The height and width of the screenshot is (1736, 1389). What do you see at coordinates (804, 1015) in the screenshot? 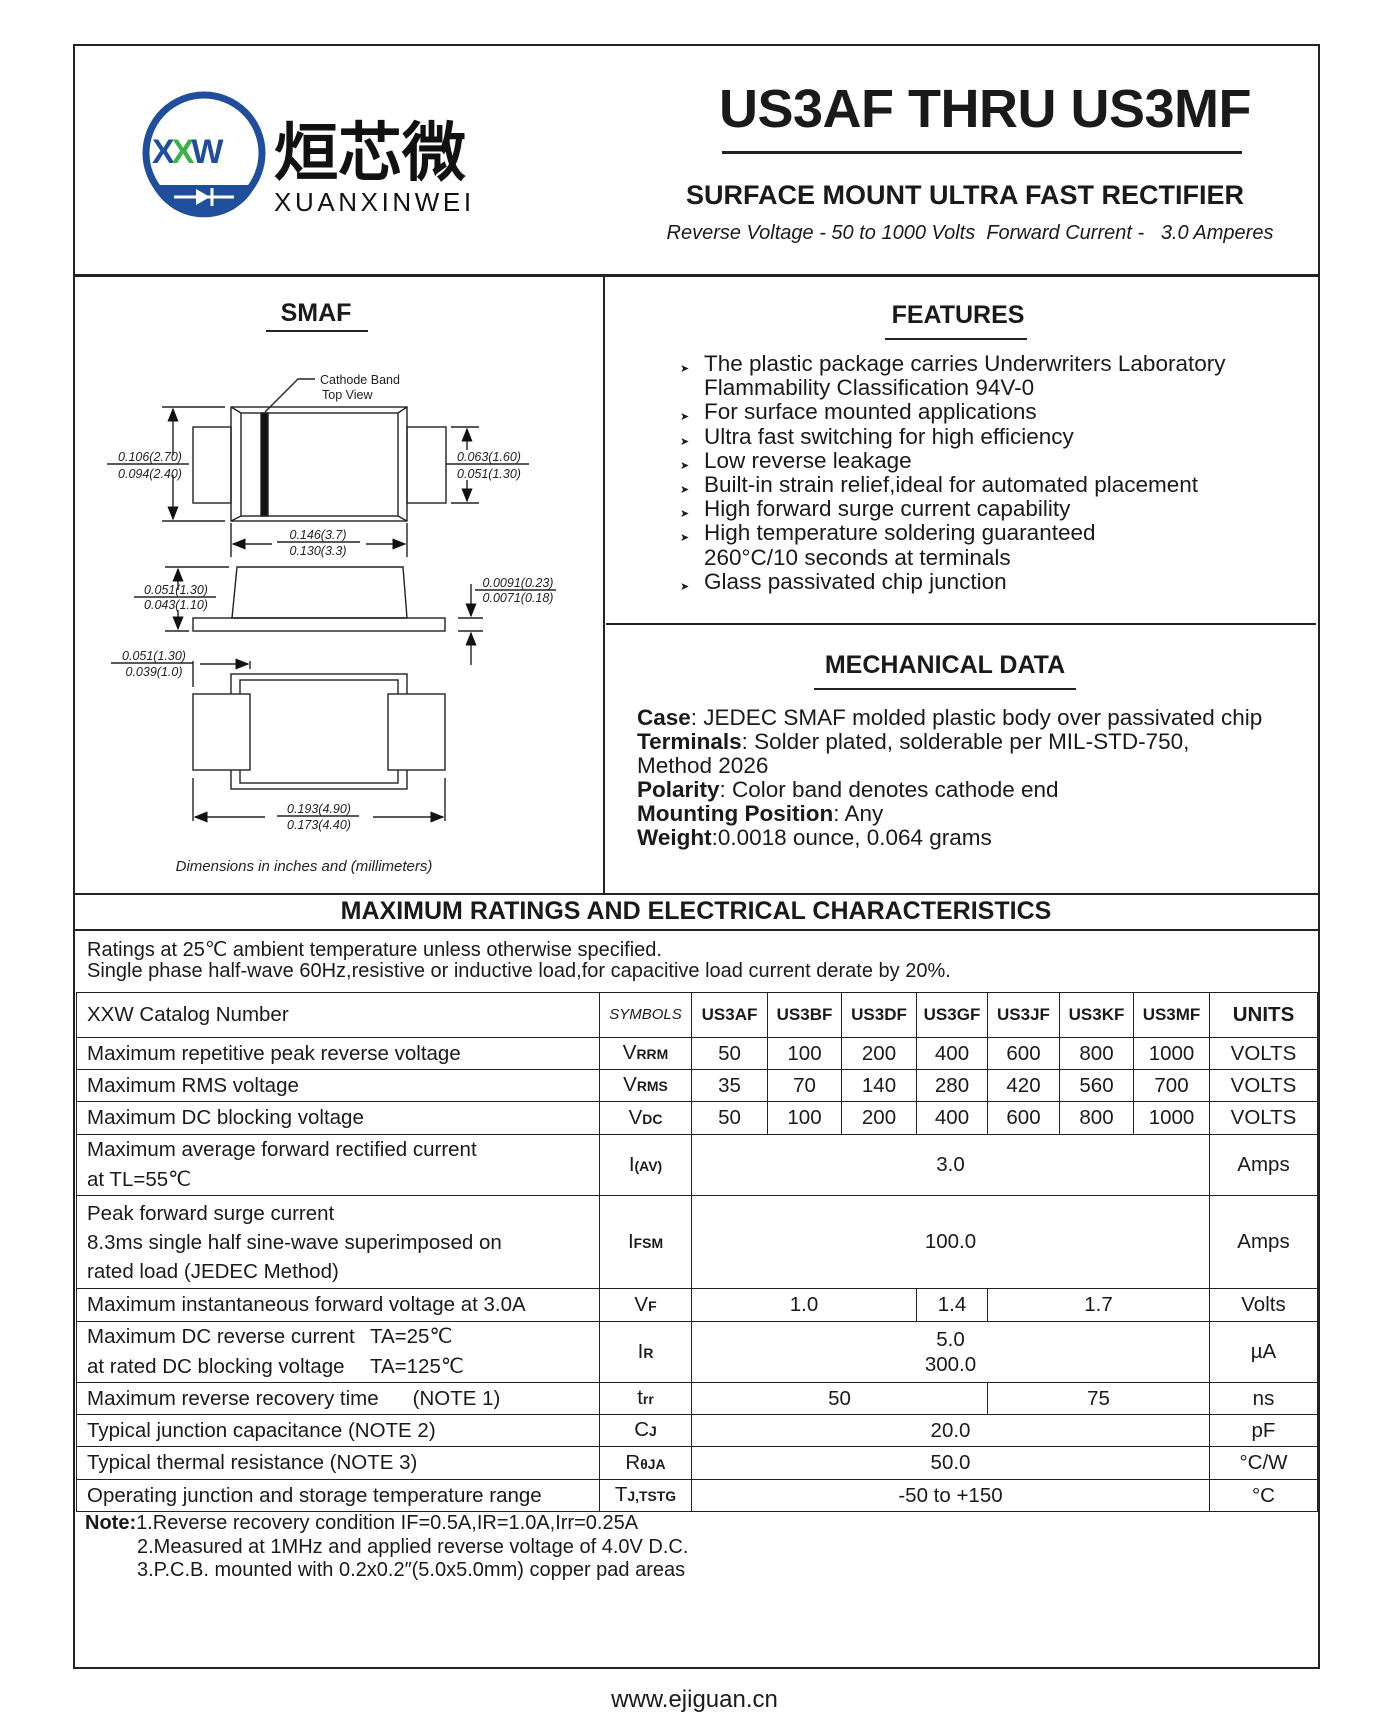
I see `header-part: US3BF` at bounding box center [804, 1015].